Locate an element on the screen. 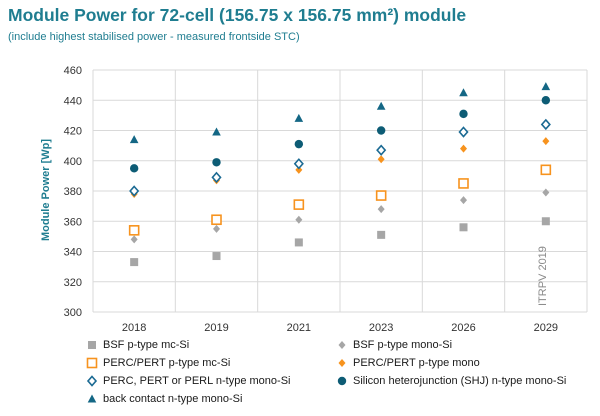  y-tick-label: 440 is located at coordinates (73, 101).